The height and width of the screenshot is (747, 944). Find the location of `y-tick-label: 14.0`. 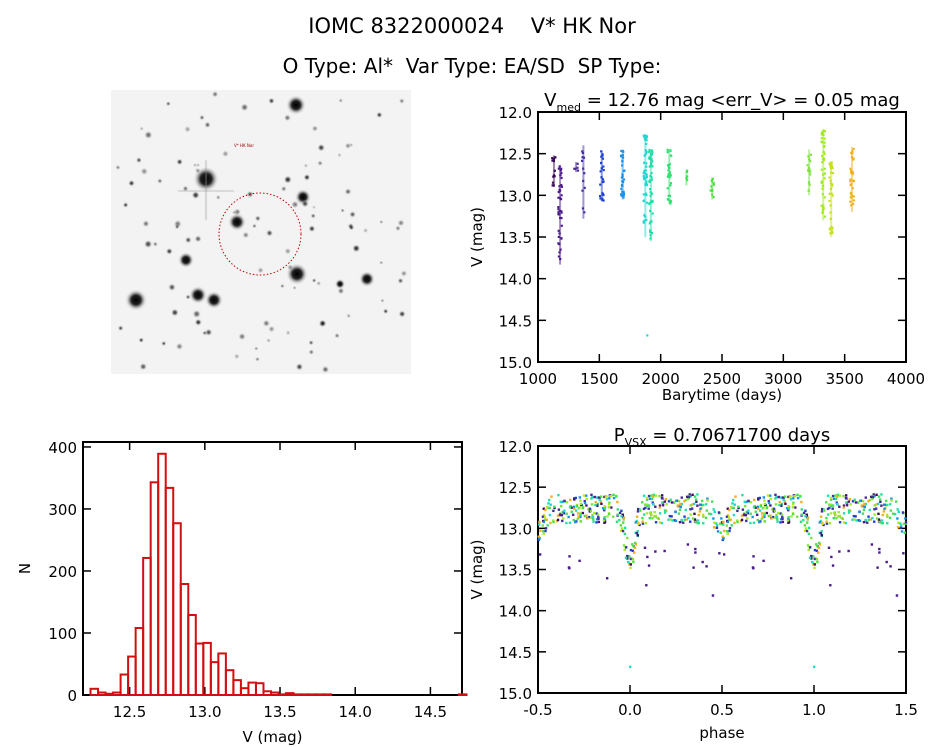

y-tick-label: 14.0 is located at coordinates (515, 280).